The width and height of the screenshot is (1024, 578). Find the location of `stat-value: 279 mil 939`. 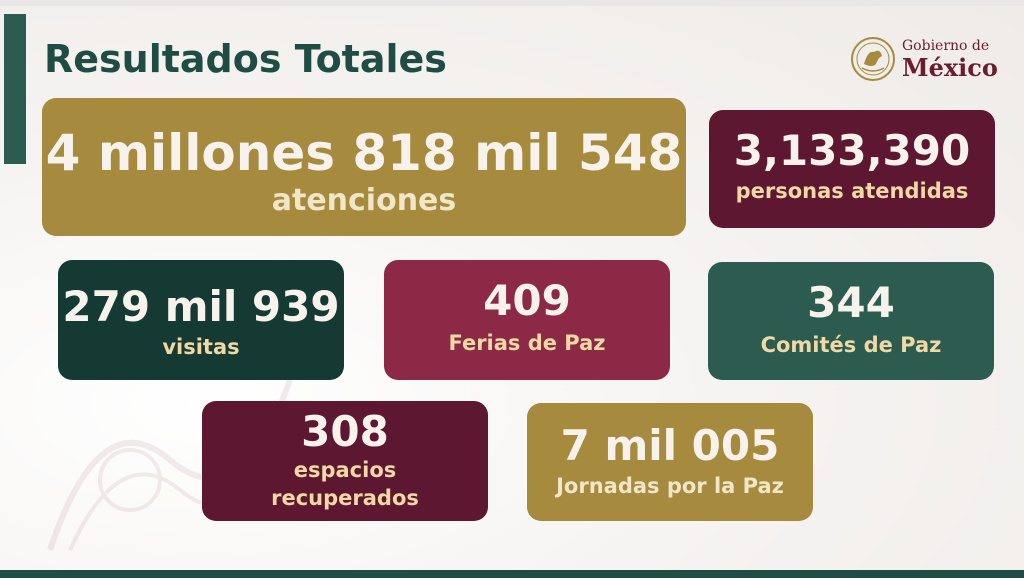

stat-value: 279 mil 939 is located at coordinates (201, 306).